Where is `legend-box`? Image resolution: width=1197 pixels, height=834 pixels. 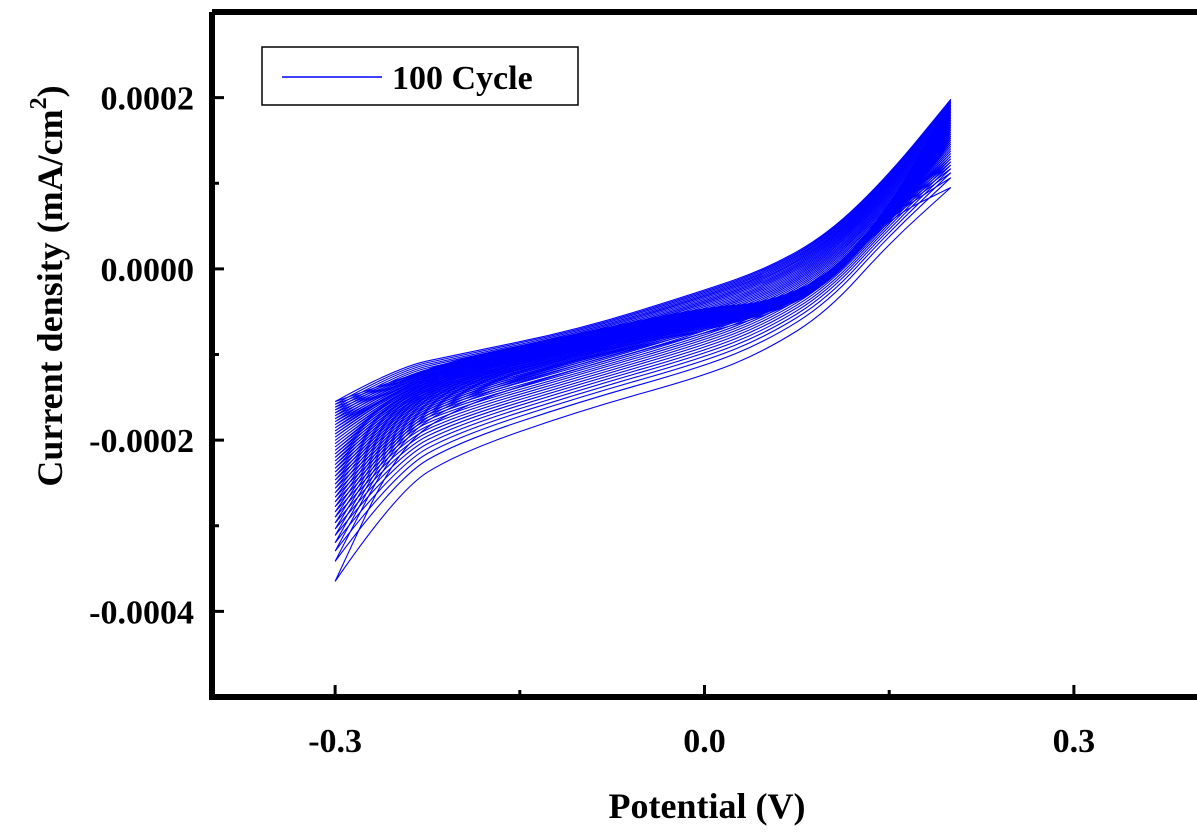 legend-box is located at coordinates (420, 76).